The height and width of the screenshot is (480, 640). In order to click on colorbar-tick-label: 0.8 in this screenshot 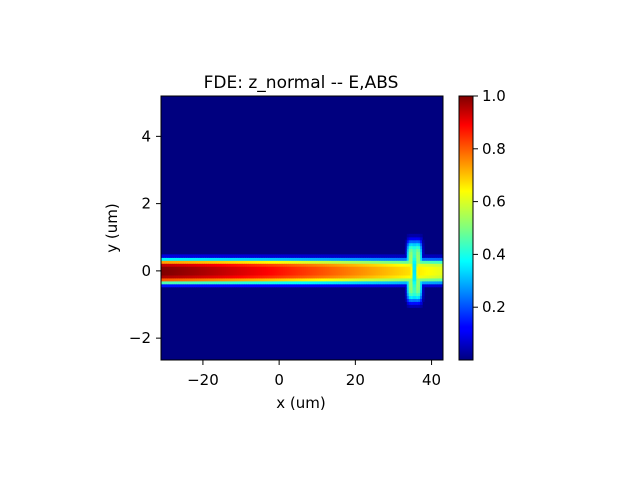, I will do `click(494, 149)`.